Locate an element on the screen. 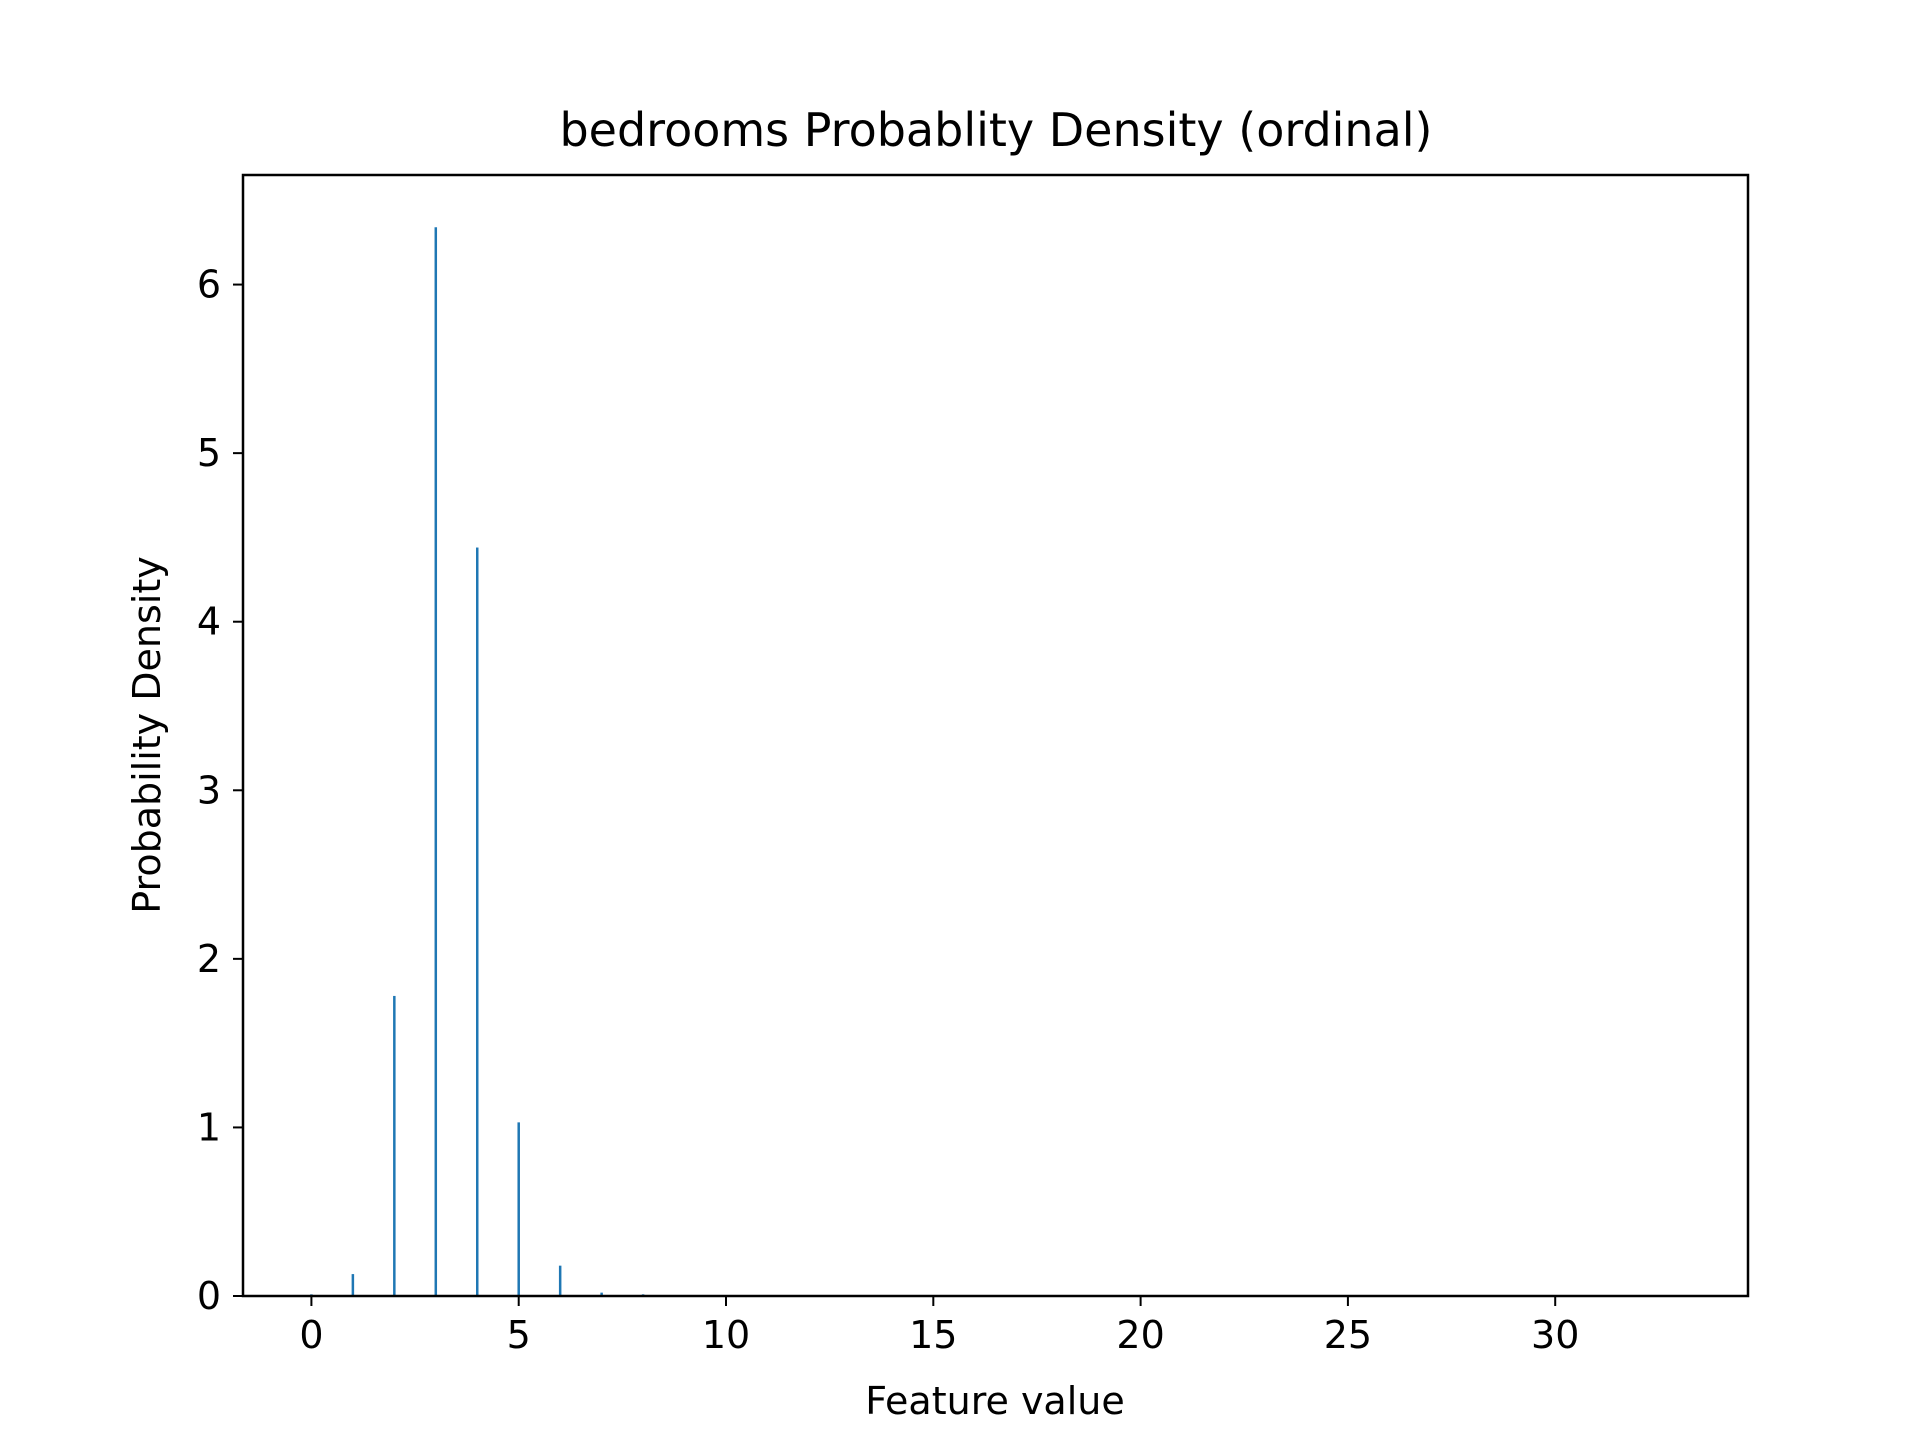 The image size is (1920, 1444). y-tick-label-6: 6 is located at coordinates (209, 285).